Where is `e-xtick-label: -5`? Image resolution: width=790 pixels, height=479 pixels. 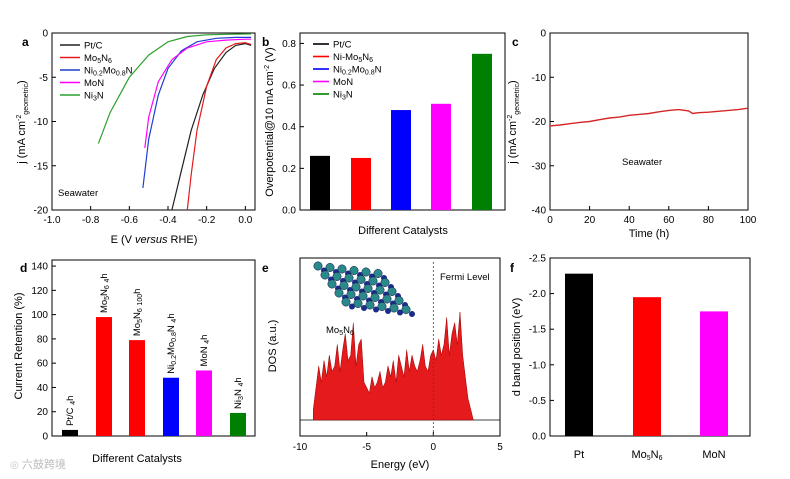
e-xtick-label: -5 is located at coordinates (366, 447).